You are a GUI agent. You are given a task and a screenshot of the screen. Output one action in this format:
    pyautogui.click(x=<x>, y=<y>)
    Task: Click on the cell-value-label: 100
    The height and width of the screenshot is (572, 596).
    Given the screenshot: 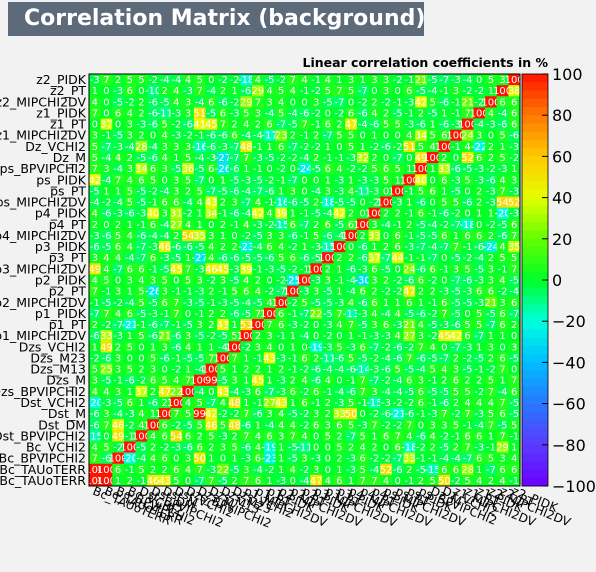 What is the action you would take?
    pyautogui.click(x=397, y=191)
    